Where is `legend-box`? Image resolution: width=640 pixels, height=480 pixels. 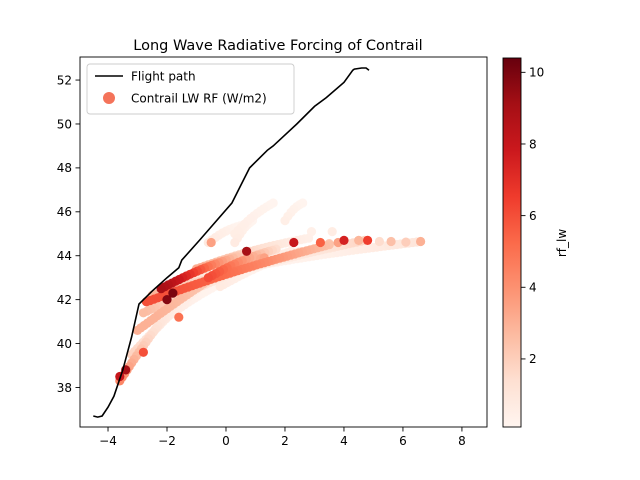
legend-box is located at coordinates (190, 89).